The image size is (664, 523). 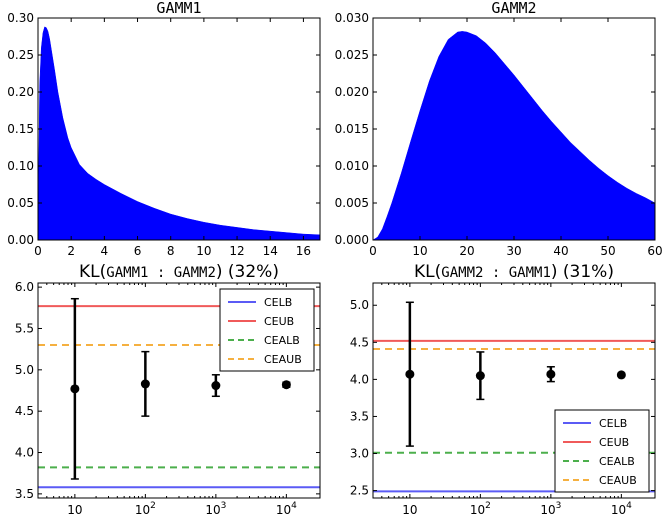 What do you see at coordinates (359, 305) in the screenshot?
I see `kl2-ytick-label: 5.0` at bounding box center [359, 305].